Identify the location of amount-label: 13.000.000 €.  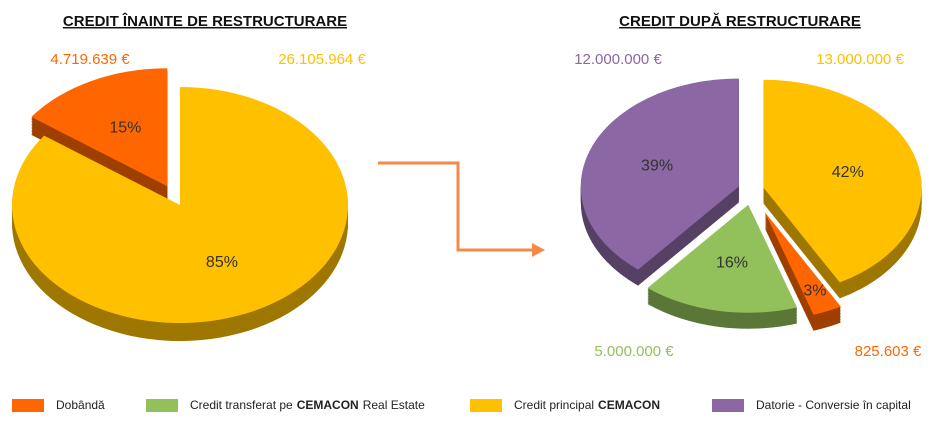
(860, 59).